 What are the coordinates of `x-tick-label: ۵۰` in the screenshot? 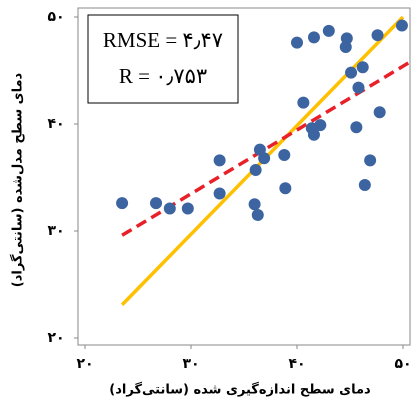 It's located at (402, 364).